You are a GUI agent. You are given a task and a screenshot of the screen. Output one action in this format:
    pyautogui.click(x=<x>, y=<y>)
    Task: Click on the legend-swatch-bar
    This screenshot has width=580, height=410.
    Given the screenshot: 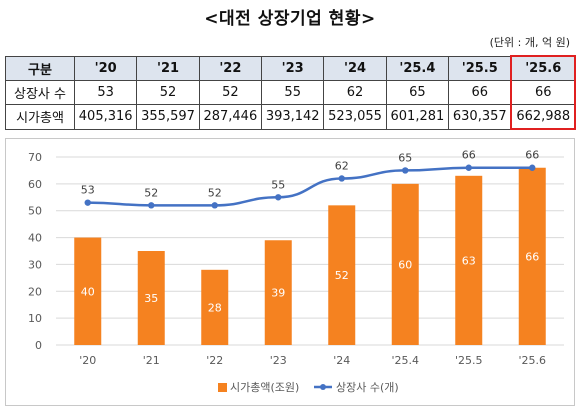 What is the action you would take?
    pyautogui.click(x=222, y=387)
    